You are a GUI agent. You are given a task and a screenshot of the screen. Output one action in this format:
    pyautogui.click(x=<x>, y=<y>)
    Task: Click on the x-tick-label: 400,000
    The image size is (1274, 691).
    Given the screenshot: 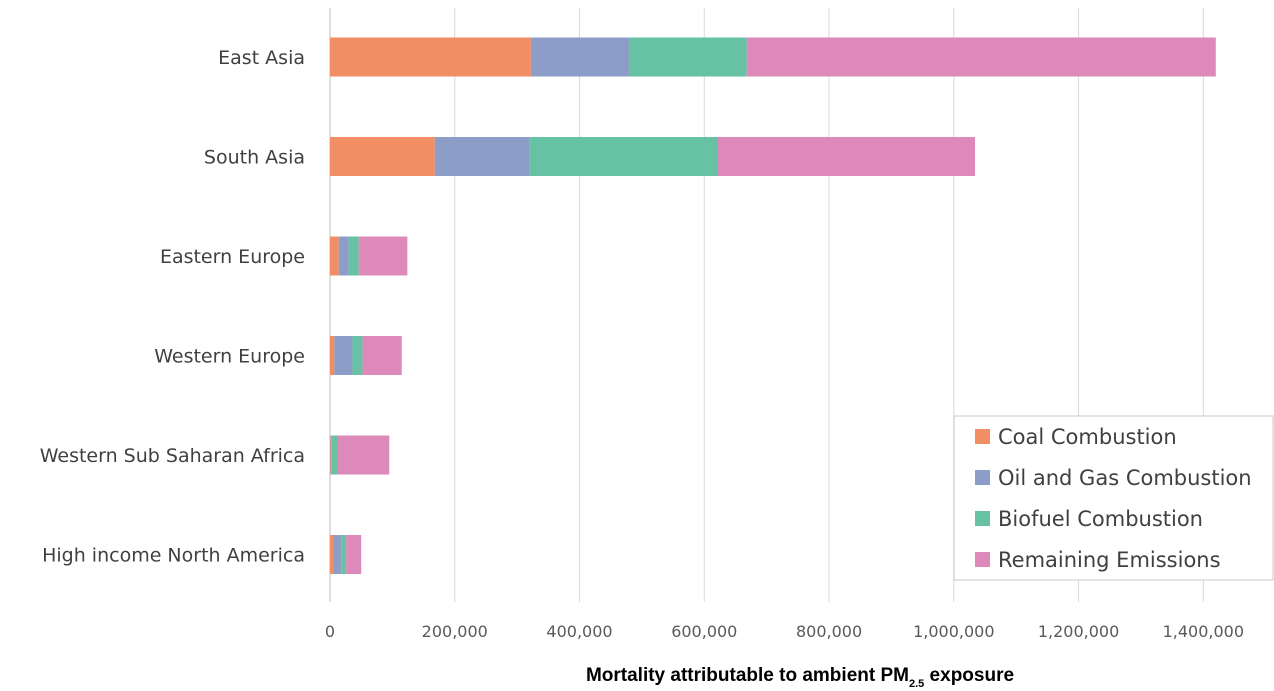 What is the action you would take?
    pyautogui.click(x=579, y=631)
    